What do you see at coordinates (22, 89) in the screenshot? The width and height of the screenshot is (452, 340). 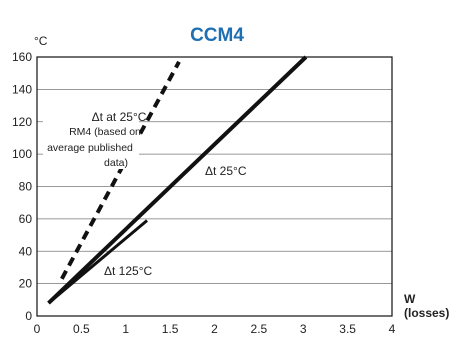 I see `y-tick-label: 140` at bounding box center [22, 89].